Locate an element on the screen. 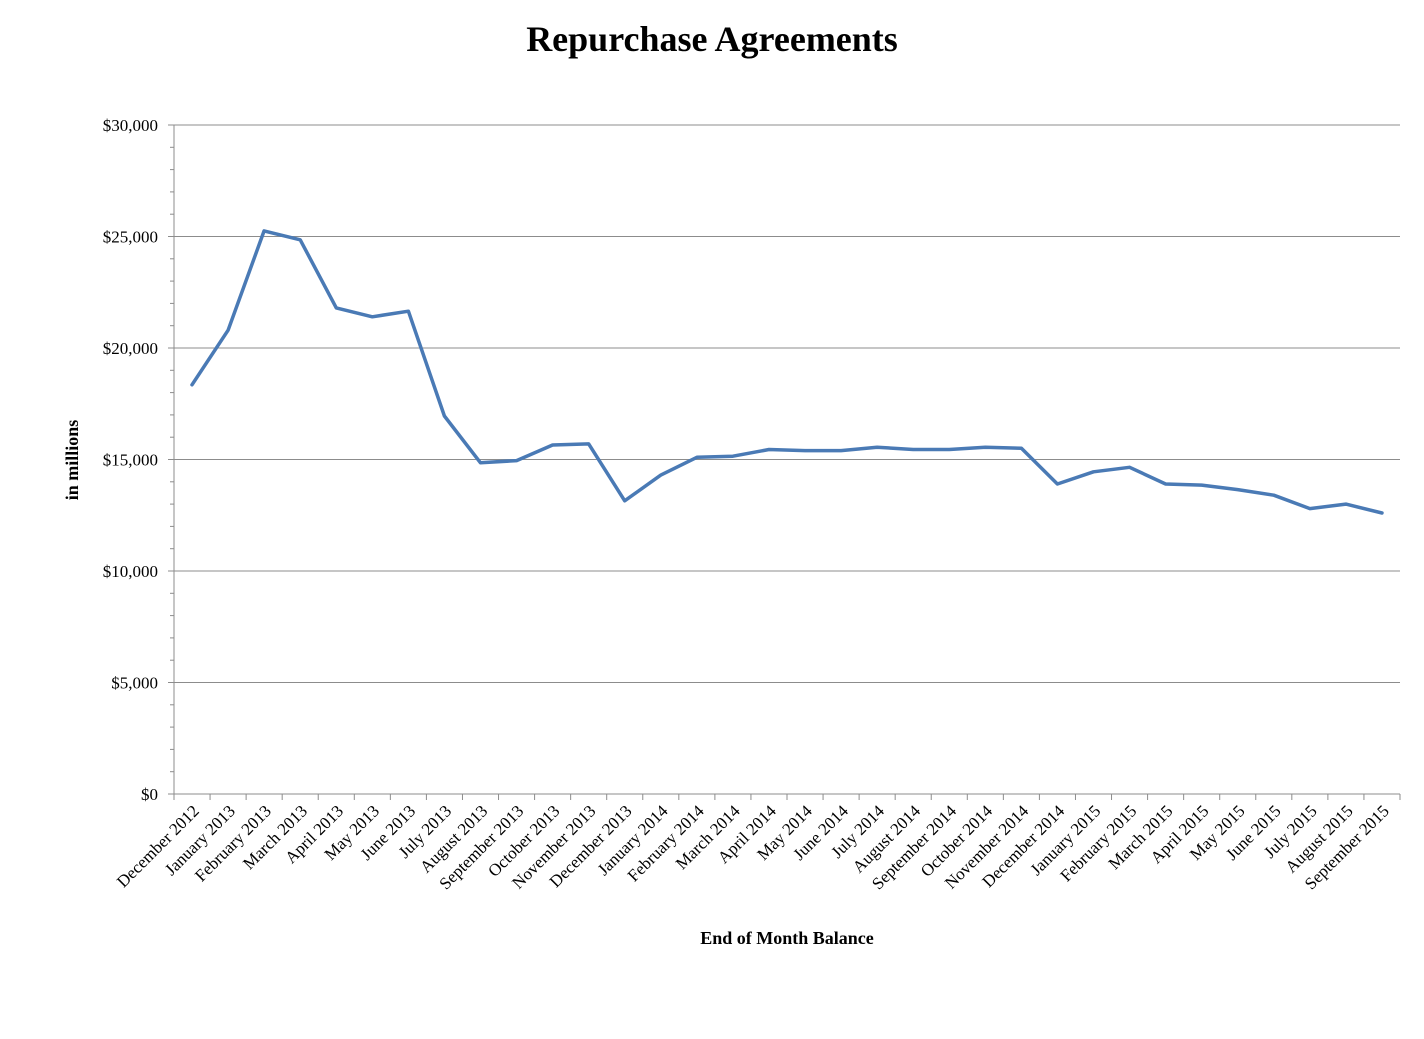 This screenshot has height=1039, width=1424. y-axis-title: in millions is located at coordinates (72, 460).